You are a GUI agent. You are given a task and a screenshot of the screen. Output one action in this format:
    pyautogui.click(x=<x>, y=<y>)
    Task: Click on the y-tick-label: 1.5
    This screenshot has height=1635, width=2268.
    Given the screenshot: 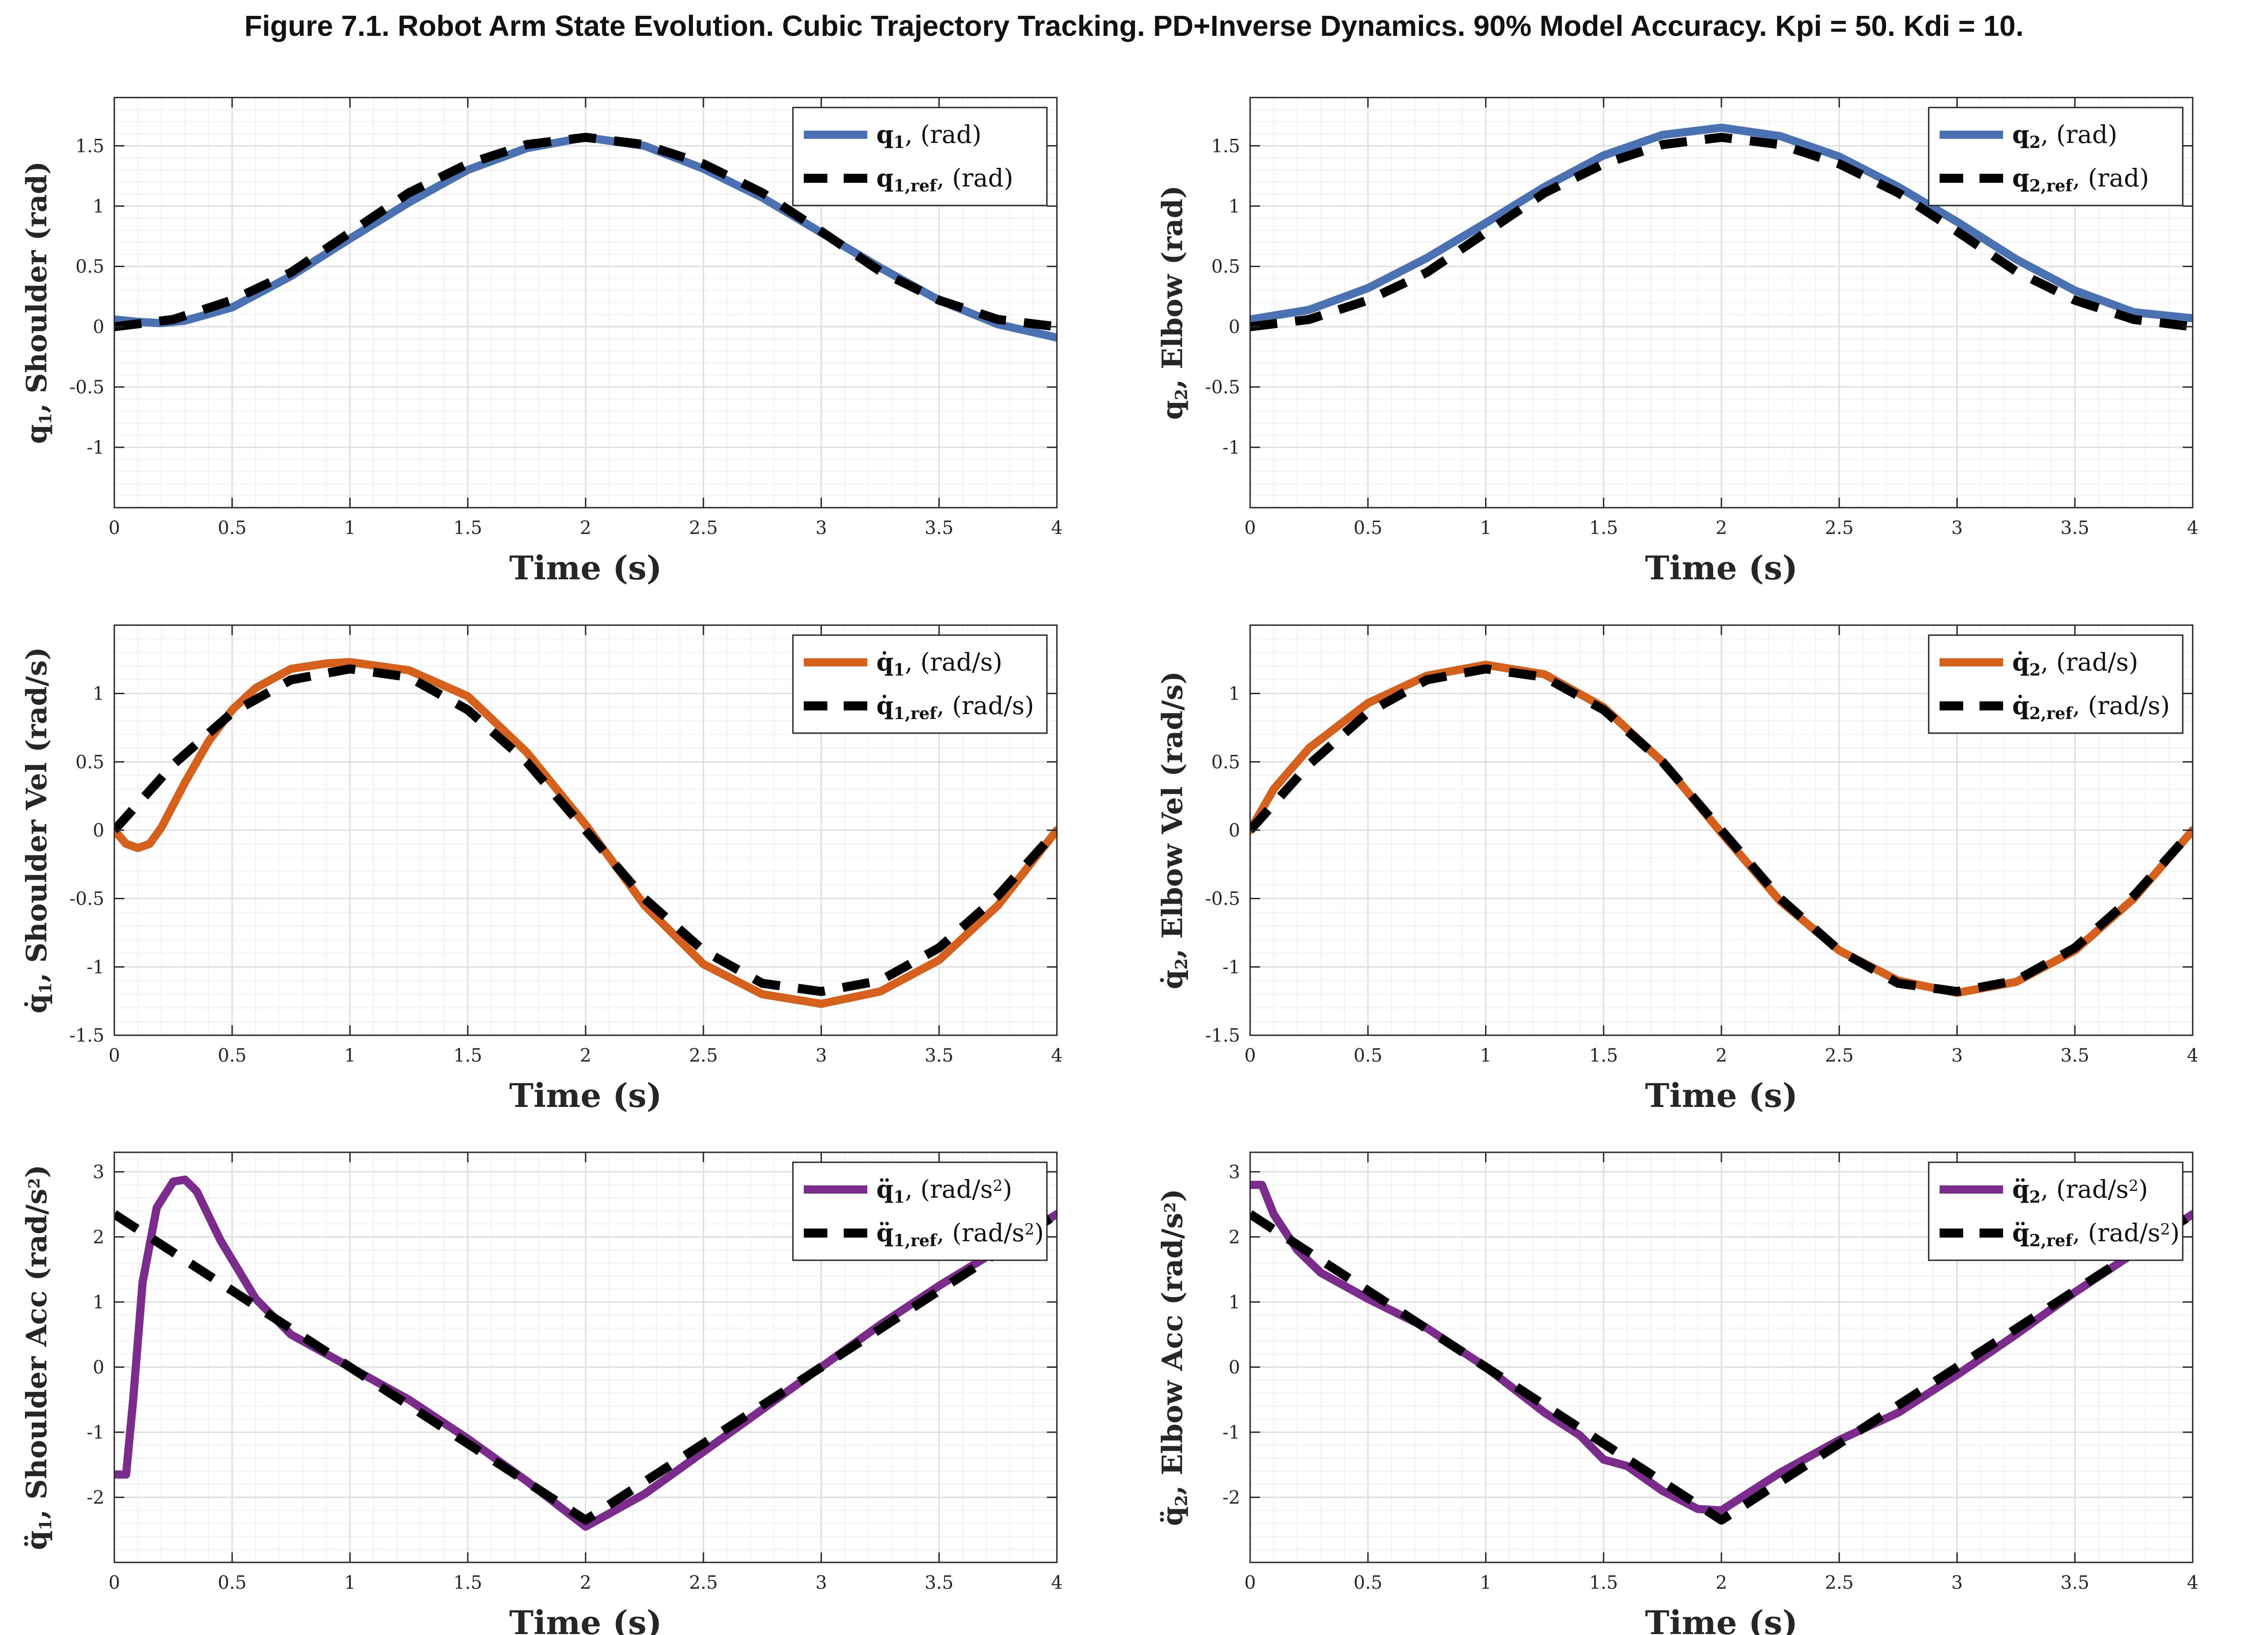 What is the action you would take?
    pyautogui.click(x=1226, y=146)
    